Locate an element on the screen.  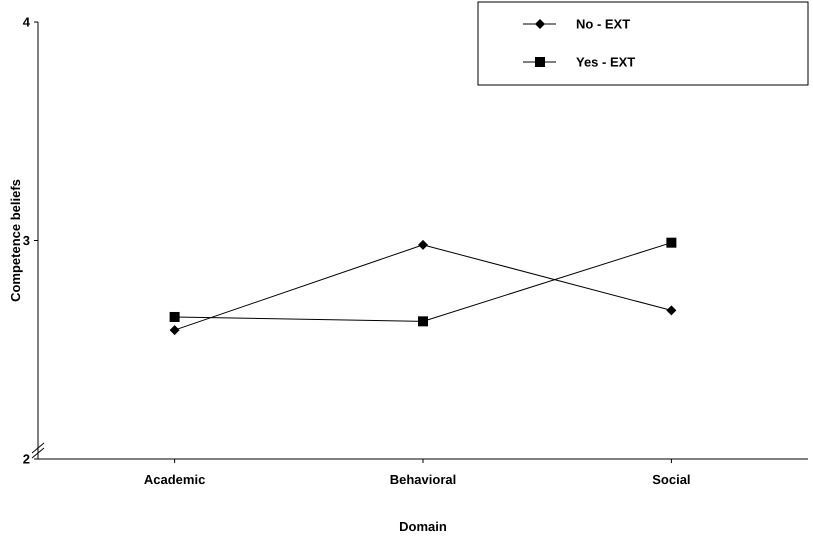
y-tick-label: 4 is located at coordinates (26, 22).